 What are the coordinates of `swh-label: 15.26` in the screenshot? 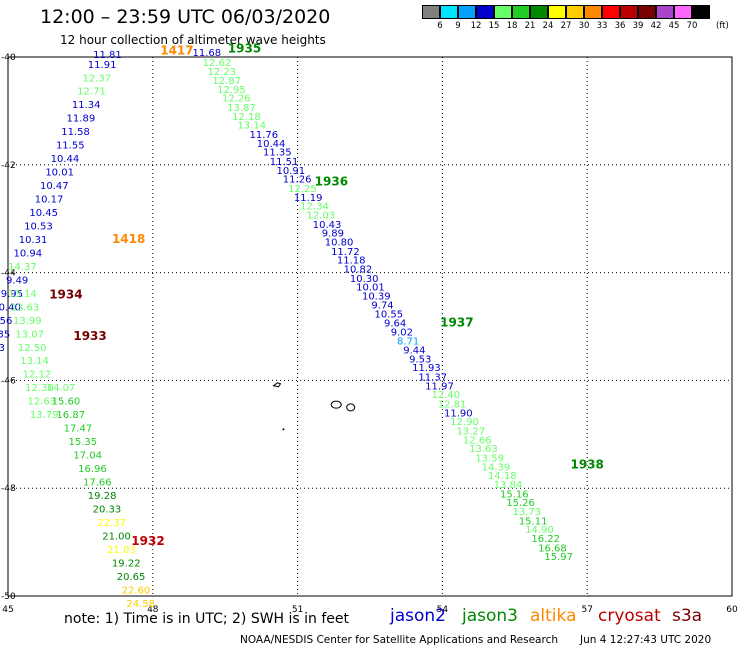 It's located at (520, 503).